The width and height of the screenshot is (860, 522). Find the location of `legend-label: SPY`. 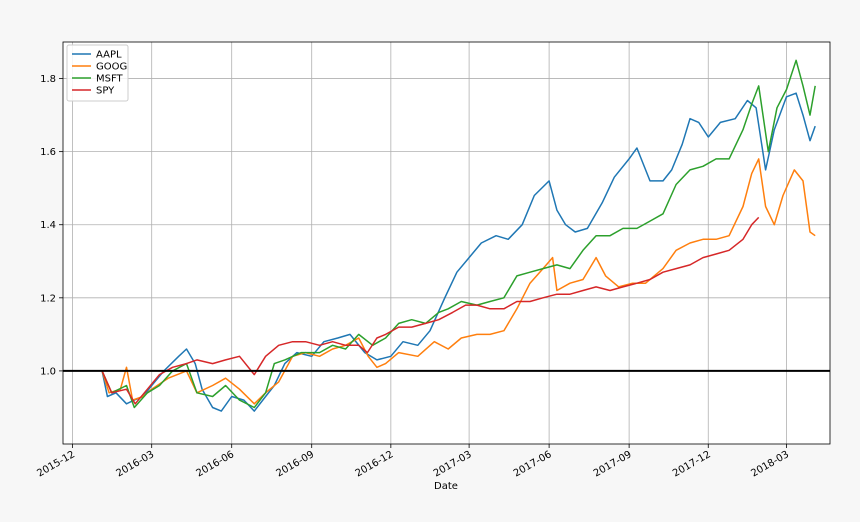

legend-label: SPY is located at coordinates (105, 91).